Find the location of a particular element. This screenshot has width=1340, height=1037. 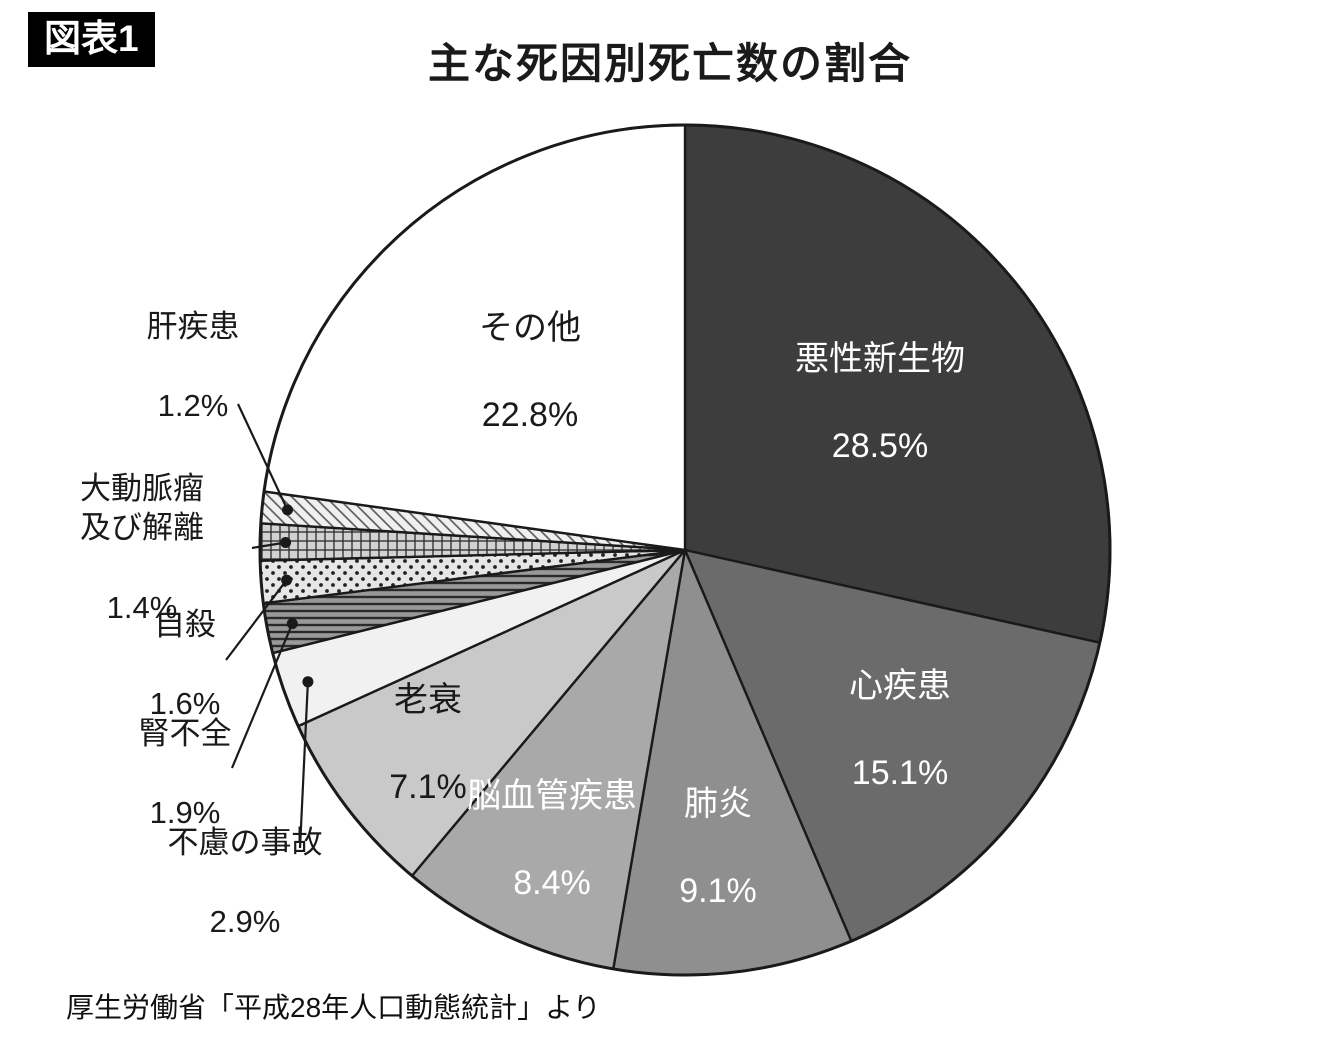

chart-title: 主な死因別死亡数の割合 is located at coordinates (669, 63).